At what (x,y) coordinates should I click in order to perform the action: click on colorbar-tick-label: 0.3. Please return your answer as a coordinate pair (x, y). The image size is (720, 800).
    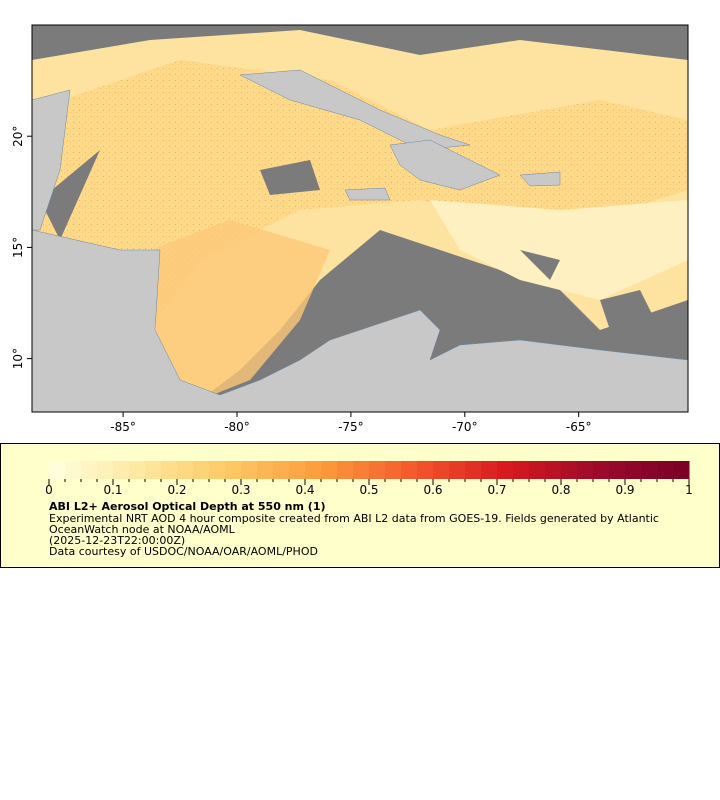
    Looking at the image, I should click on (240, 490).